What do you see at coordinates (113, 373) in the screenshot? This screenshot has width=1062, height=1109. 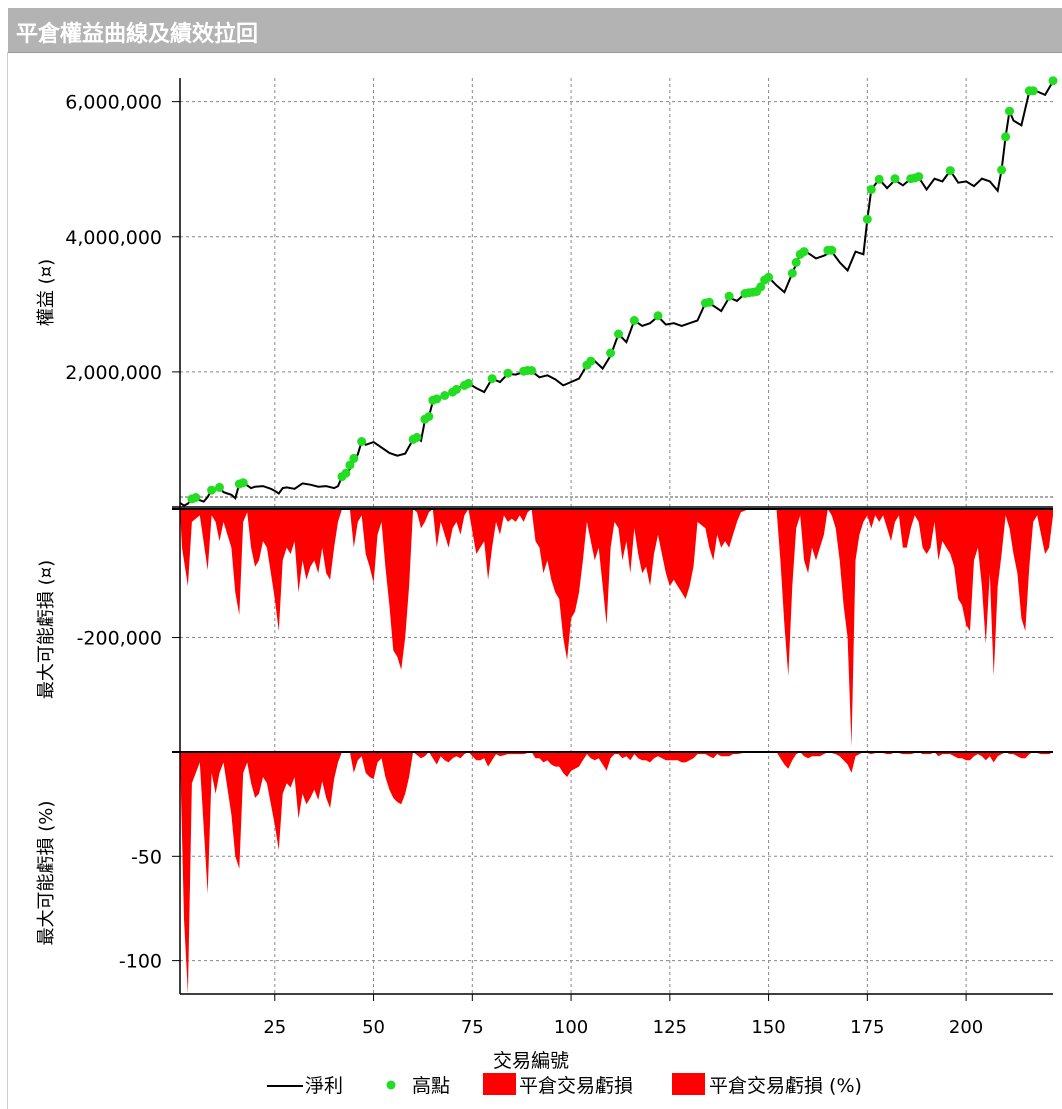 I see `y-tick-label: 2,000,000` at bounding box center [113, 373].